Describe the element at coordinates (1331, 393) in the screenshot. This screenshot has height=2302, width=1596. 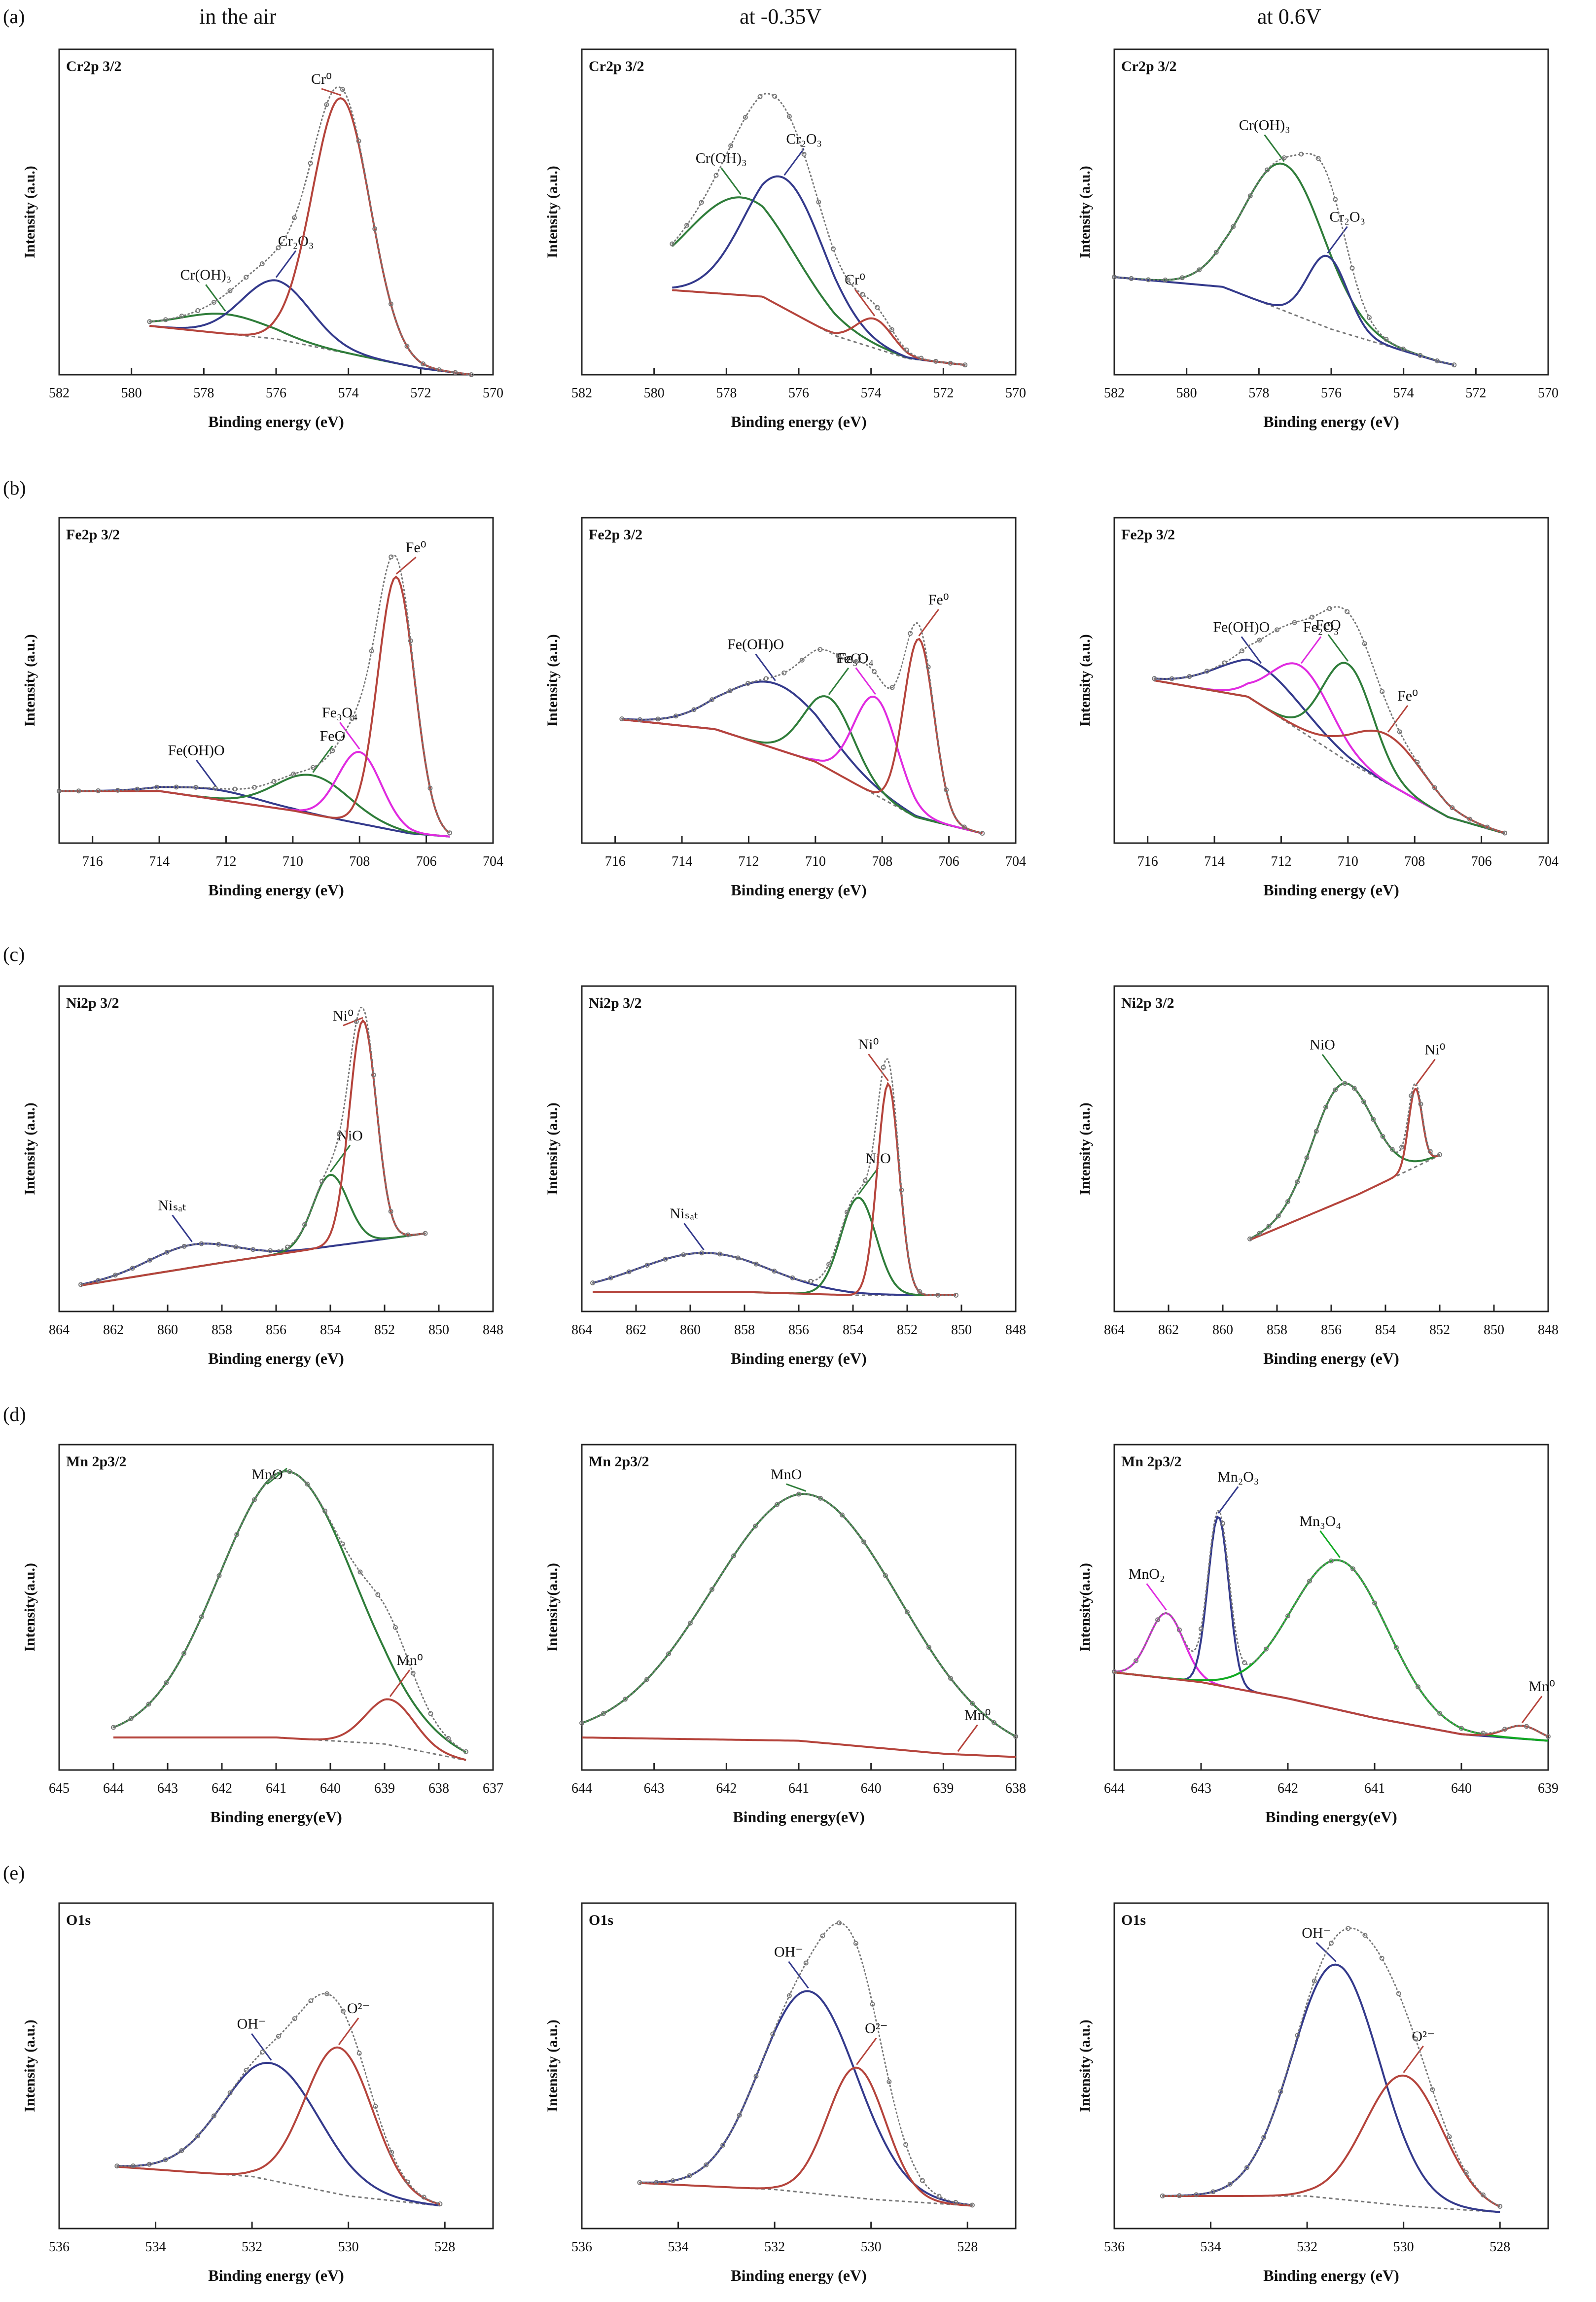
I see `x-tick-label: 576` at that location.